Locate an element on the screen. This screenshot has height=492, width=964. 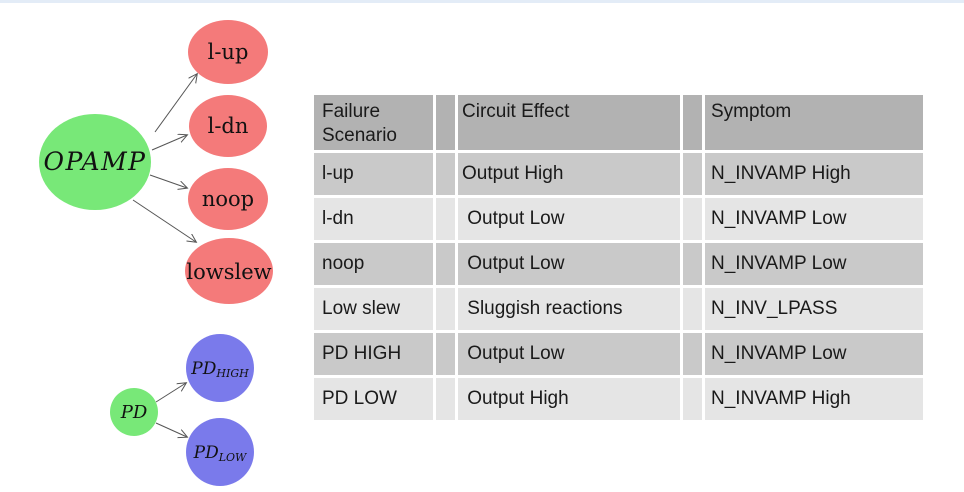
noop-label: noop is located at coordinates (228, 199).